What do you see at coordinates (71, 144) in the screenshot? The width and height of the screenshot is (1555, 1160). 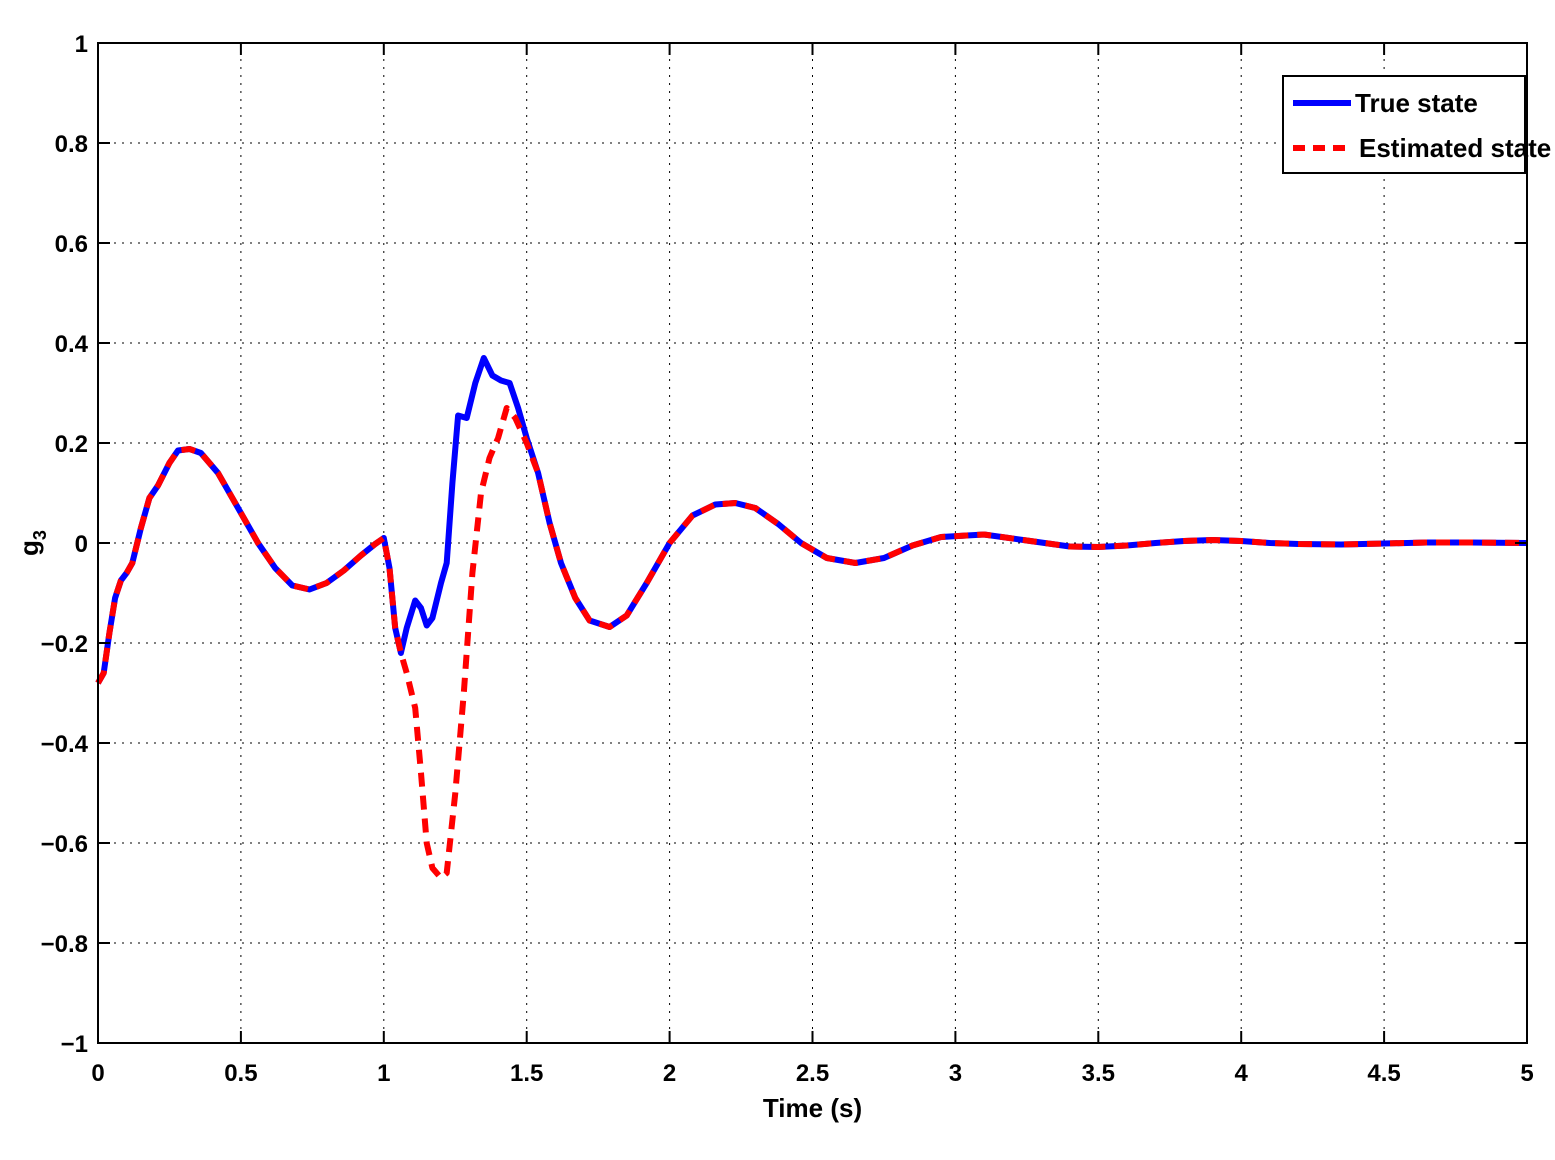 I see `y-tick-label: 0.8` at bounding box center [71, 144].